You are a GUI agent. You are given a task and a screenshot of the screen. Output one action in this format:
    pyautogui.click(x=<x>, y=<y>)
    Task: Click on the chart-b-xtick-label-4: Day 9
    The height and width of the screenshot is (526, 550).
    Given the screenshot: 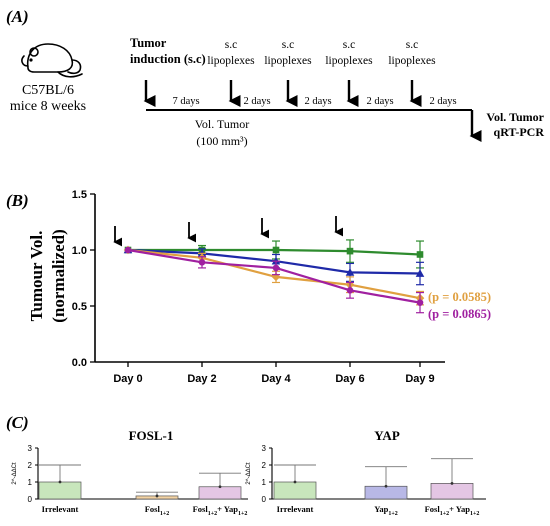 What is the action you would take?
    pyautogui.click(x=419, y=379)
    